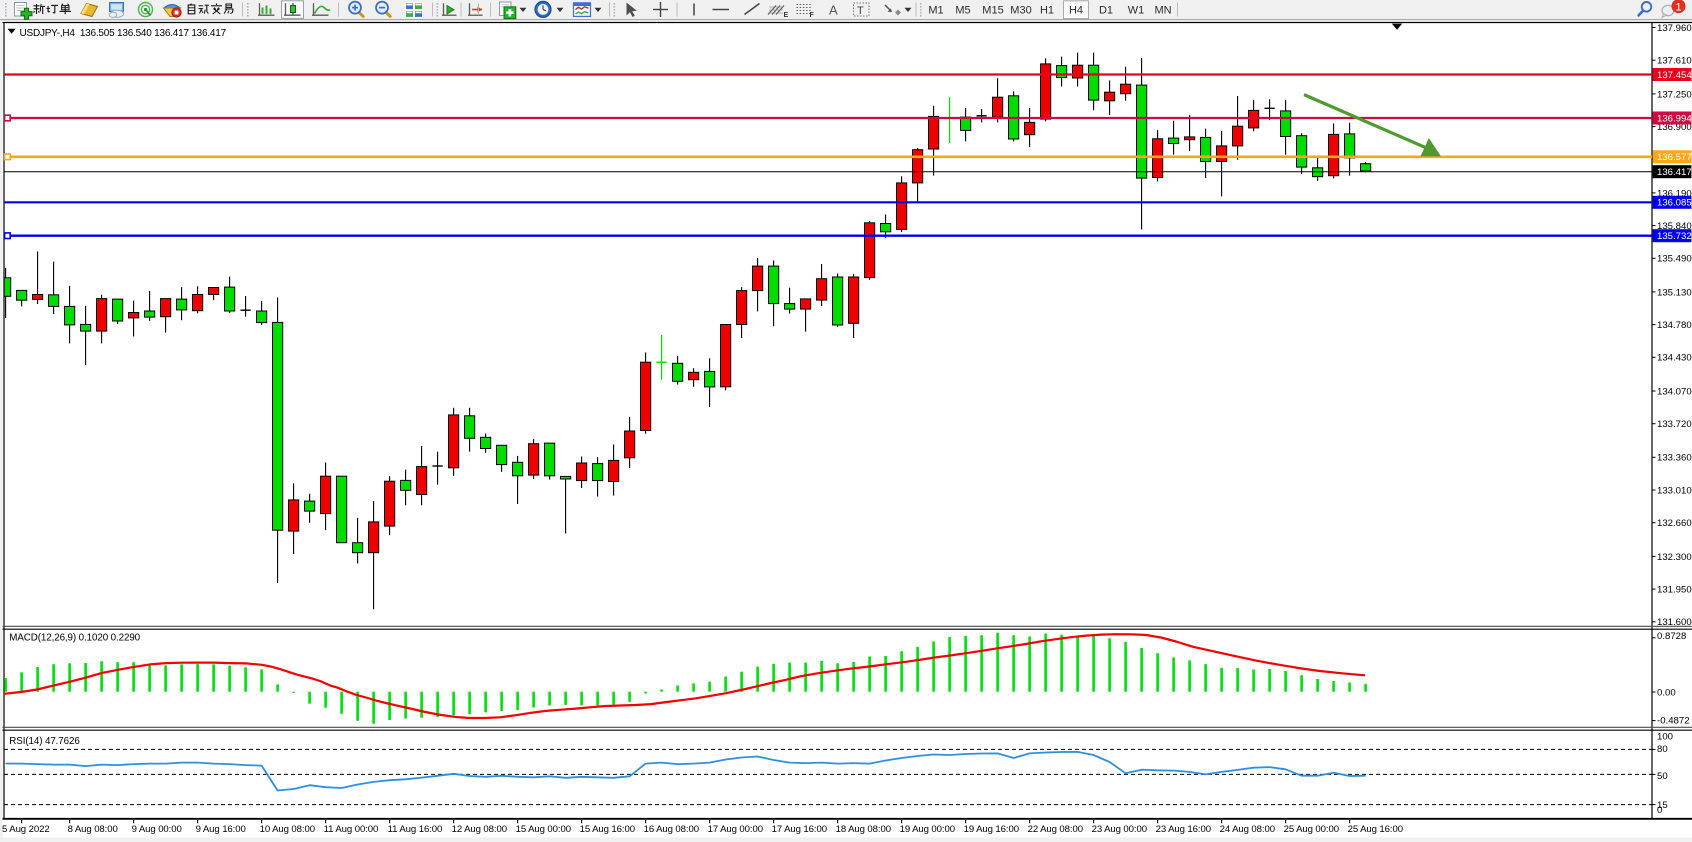 The width and height of the screenshot is (1692, 842). Describe the element at coordinates (1674, 157) in the screenshot. I see `svg-text: 136.577` at that location.